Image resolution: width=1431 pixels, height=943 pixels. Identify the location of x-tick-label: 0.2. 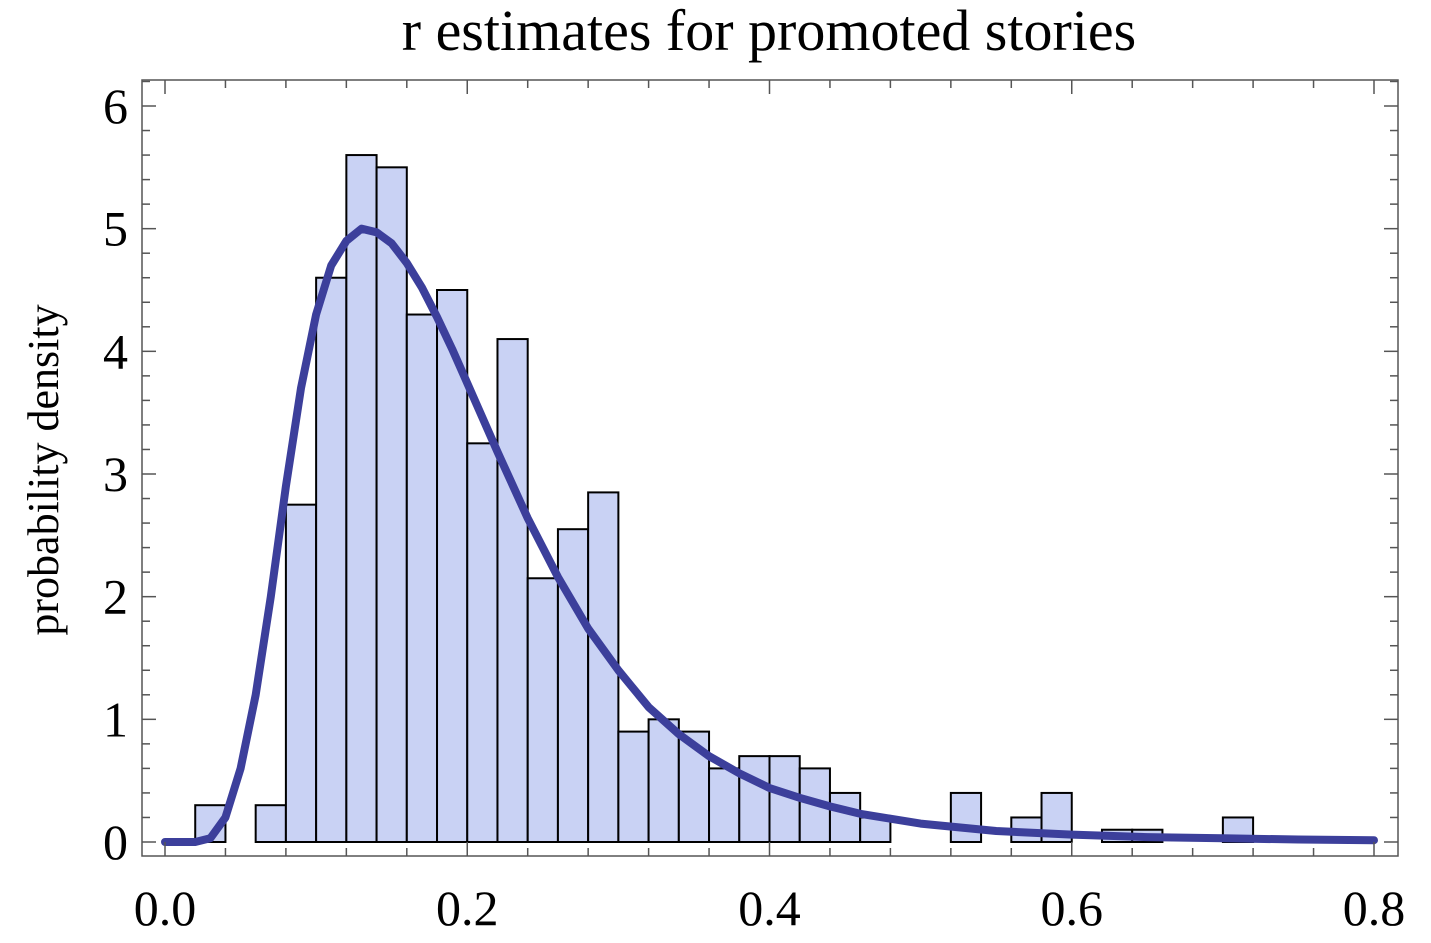
(467, 908).